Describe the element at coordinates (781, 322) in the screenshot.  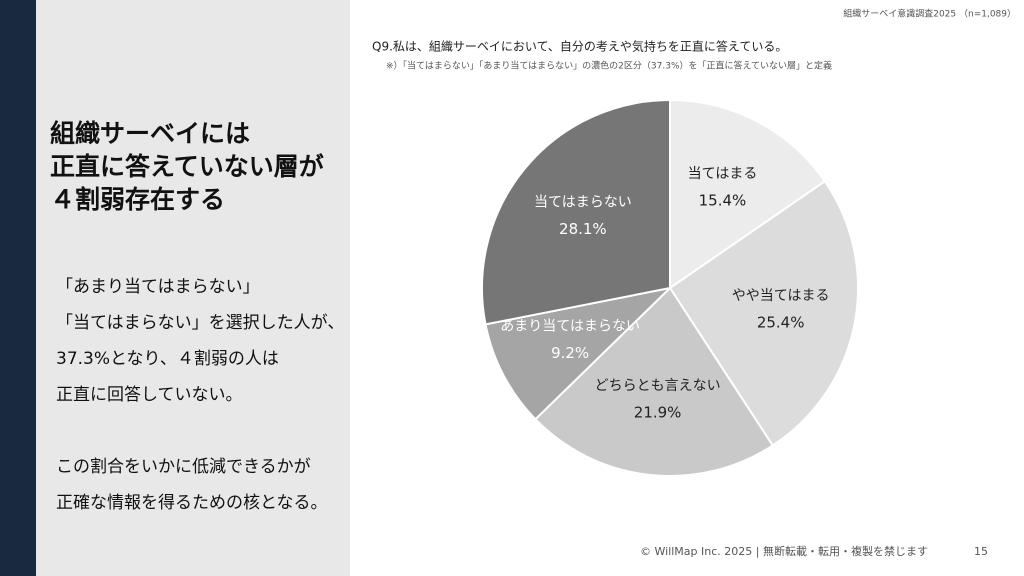
I see `slice-value: 25.4%` at that location.